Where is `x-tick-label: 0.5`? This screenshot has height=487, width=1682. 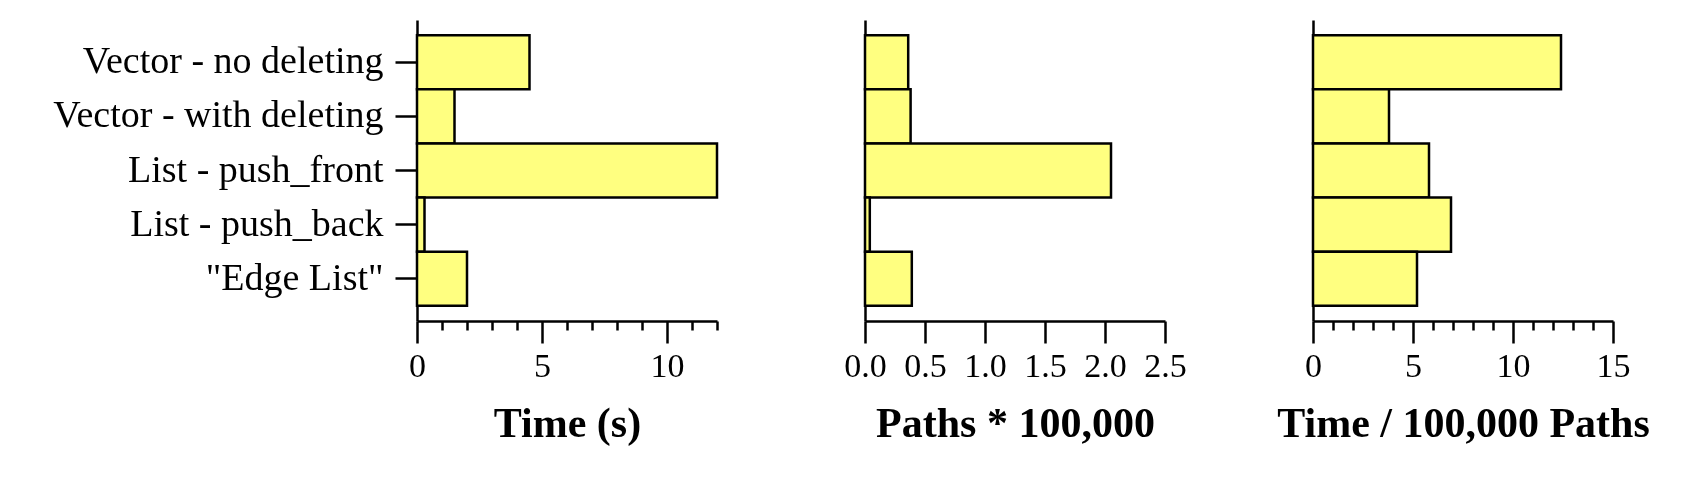 x-tick-label: 0.5 is located at coordinates (925, 365).